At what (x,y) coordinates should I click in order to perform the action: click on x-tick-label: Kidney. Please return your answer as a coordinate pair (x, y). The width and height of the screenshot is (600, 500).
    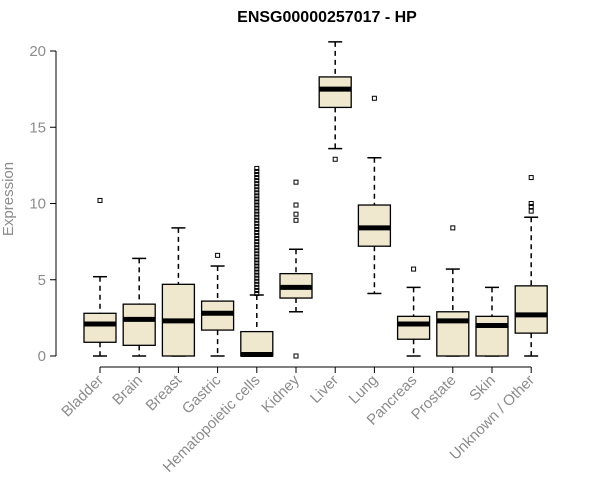
    Looking at the image, I should click on (280, 393).